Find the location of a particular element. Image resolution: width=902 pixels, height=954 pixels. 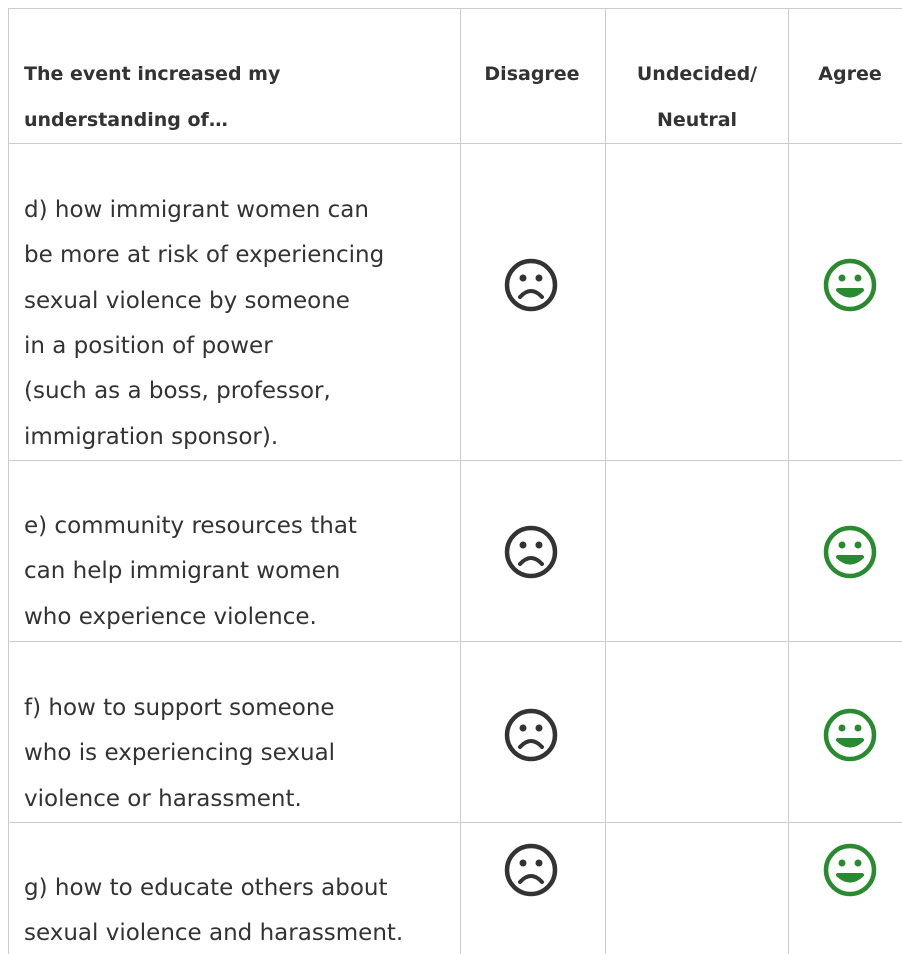

header-cell-text: Undecided/ is located at coordinates (697, 74).